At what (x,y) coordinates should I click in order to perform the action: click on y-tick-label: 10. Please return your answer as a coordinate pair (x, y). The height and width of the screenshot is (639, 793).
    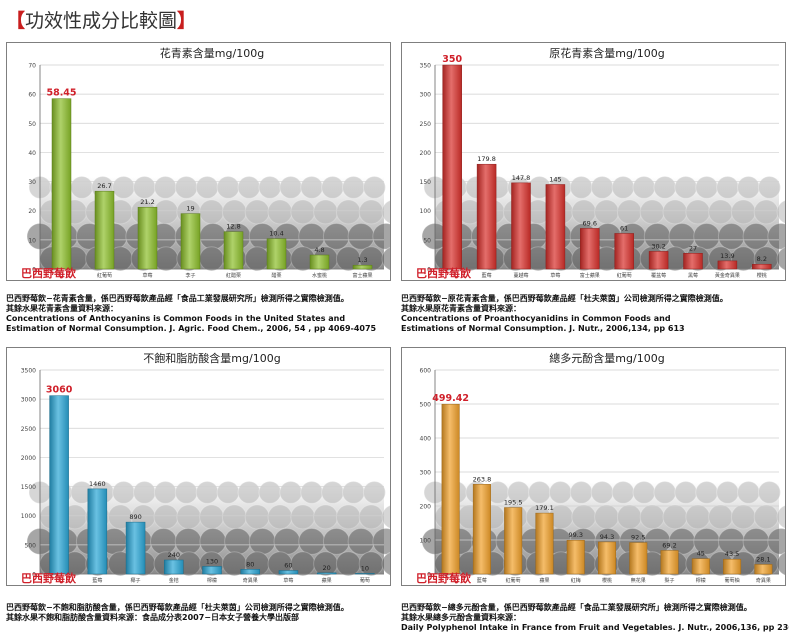
    Looking at the image, I should click on (32, 240).